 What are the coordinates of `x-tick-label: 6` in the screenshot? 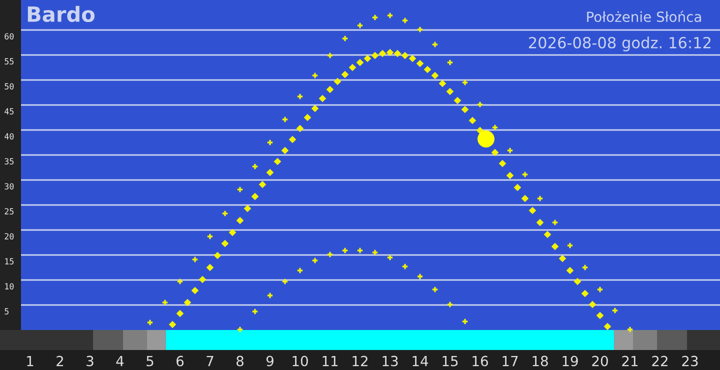 It's located at (180, 361).